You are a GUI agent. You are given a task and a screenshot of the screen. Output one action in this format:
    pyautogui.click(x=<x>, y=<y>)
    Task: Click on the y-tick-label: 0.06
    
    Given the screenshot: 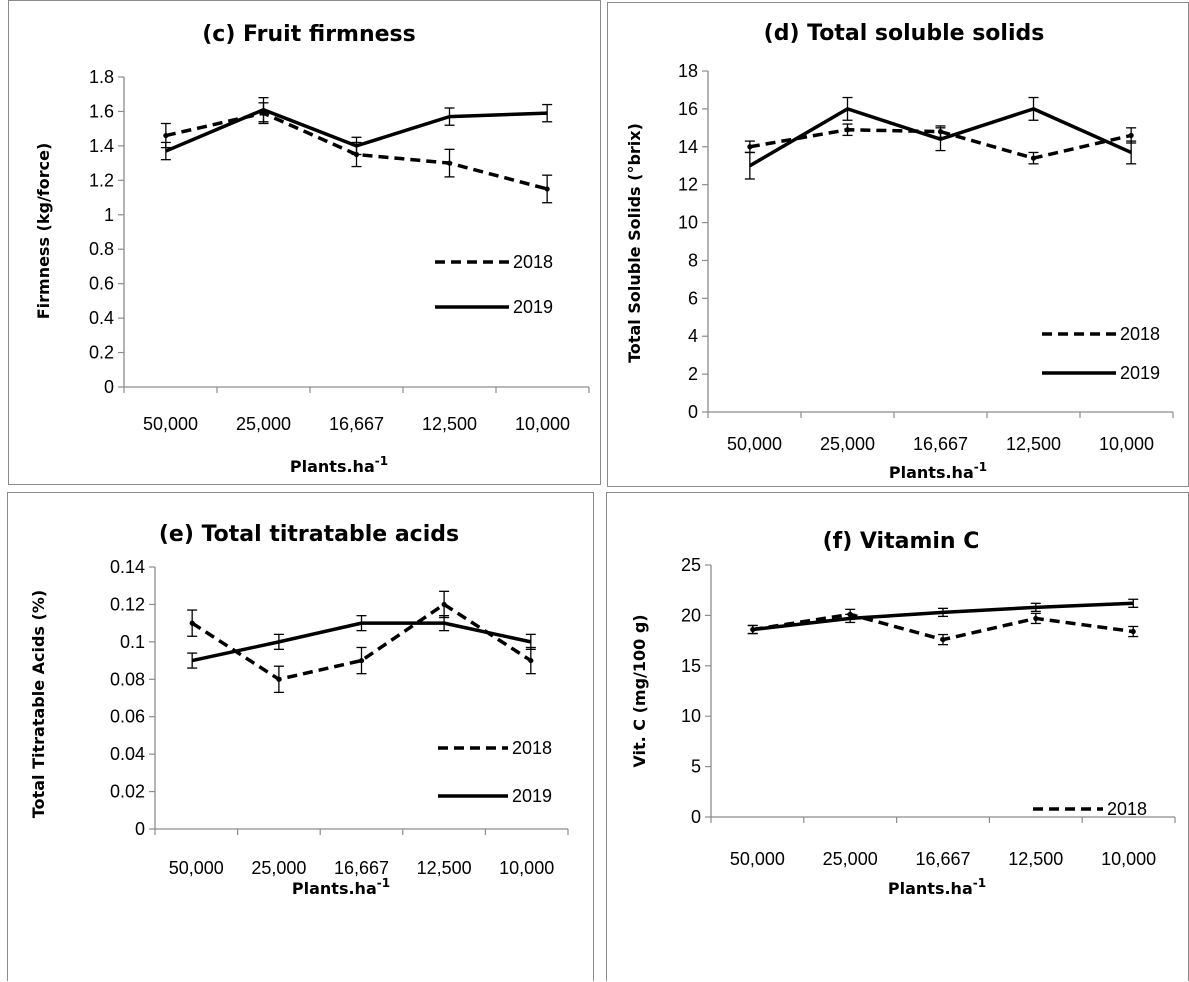 What is the action you would take?
    pyautogui.click(x=127, y=717)
    